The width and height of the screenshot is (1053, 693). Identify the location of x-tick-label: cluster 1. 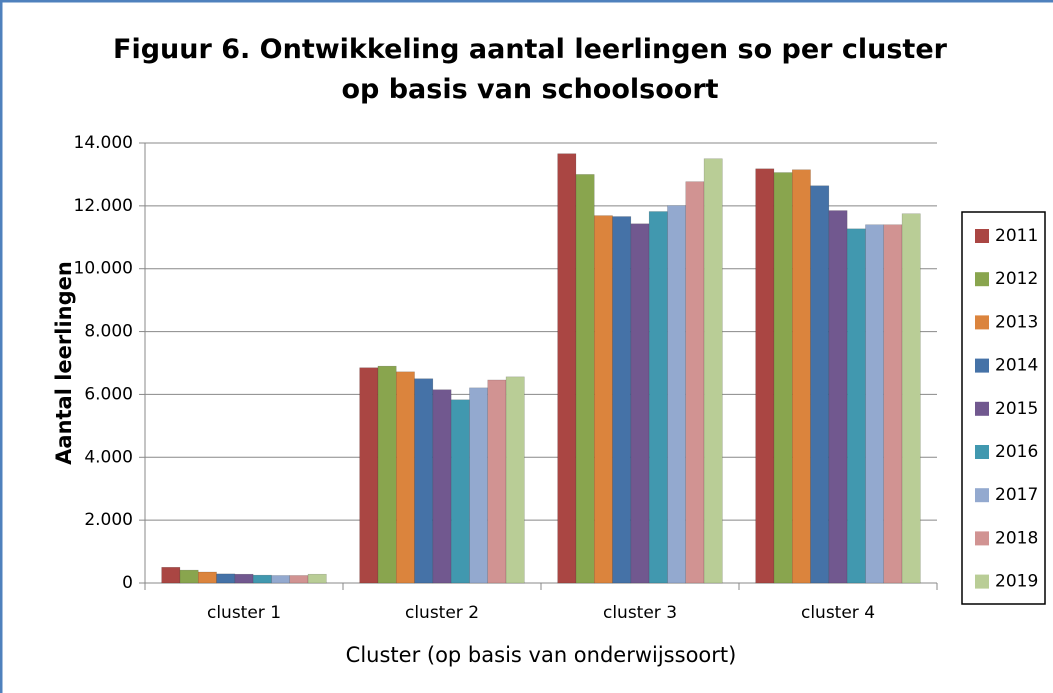
(244, 613).